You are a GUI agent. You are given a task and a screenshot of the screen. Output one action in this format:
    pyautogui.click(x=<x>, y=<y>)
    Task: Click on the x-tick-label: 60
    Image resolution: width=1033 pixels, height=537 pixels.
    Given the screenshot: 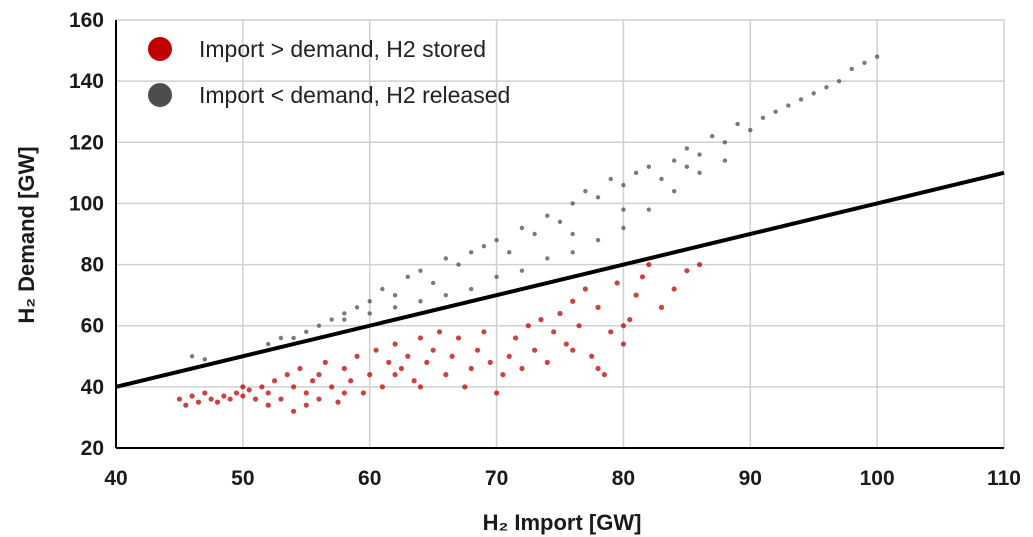 What is the action you would take?
    pyautogui.click(x=369, y=478)
    